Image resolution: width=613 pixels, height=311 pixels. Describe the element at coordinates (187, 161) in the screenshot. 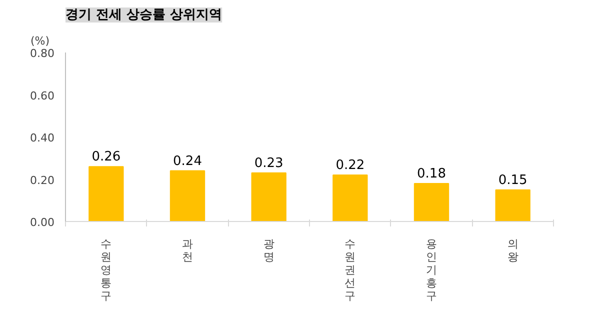

I see `data-label: 0.24` at that location.